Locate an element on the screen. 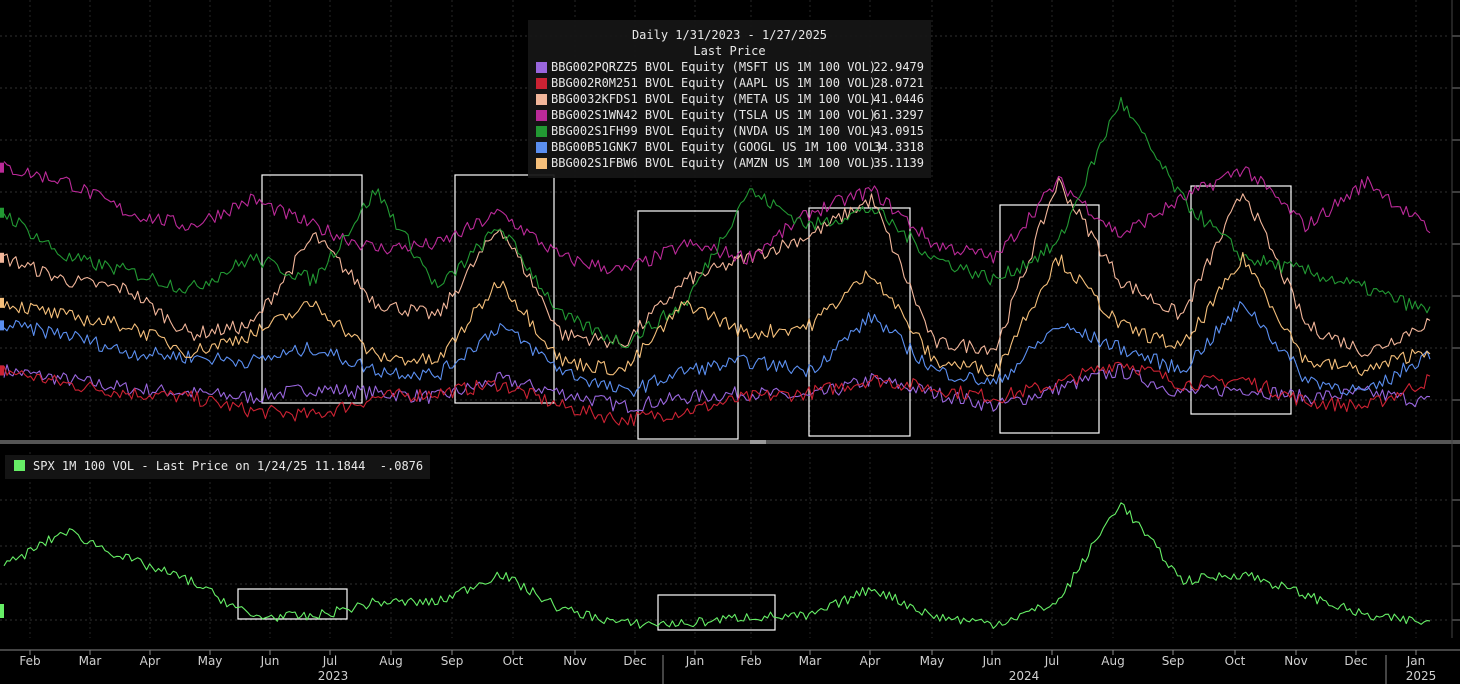  legend-value: 28.0721 is located at coordinates (898, 83).